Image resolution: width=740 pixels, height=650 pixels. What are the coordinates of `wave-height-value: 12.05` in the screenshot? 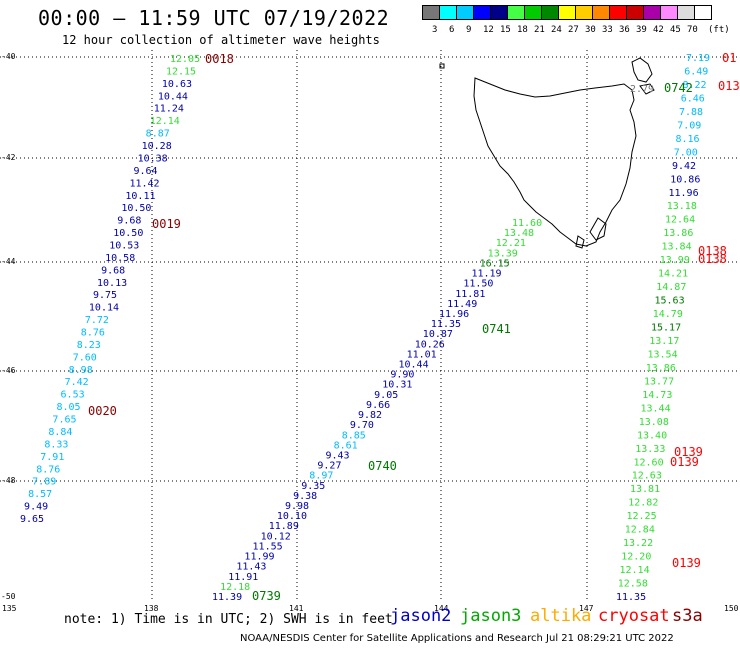 It's located at (185, 59).